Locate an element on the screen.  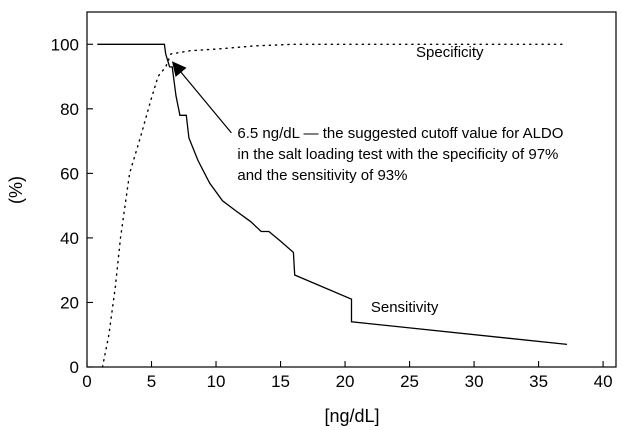
x-tick-label: 35 is located at coordinates (538, 381).